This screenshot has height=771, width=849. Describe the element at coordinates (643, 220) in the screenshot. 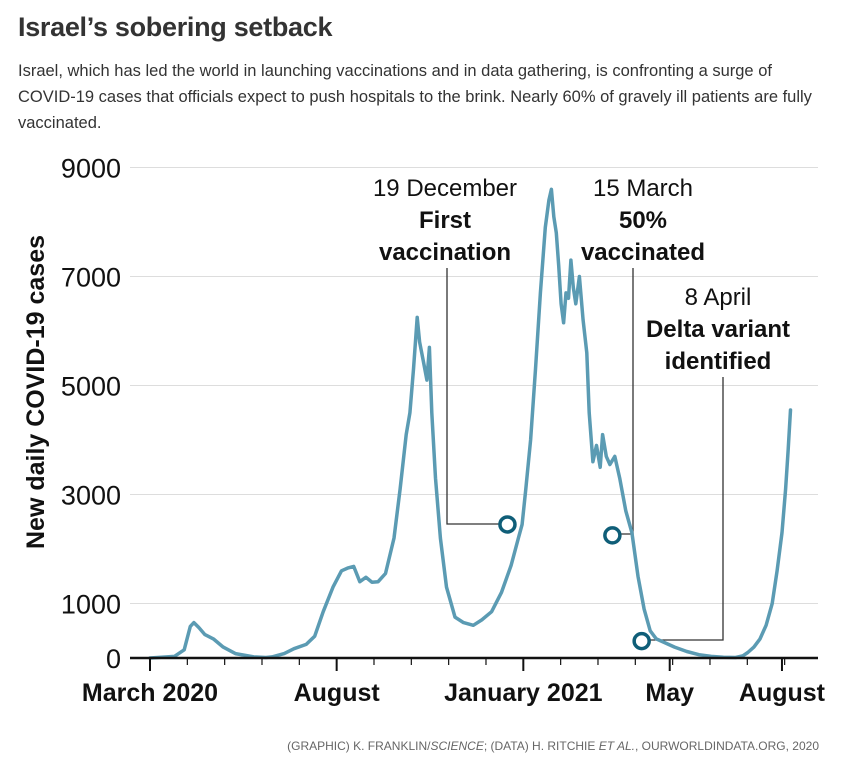

I see `annotation-label: 50%` at that location.